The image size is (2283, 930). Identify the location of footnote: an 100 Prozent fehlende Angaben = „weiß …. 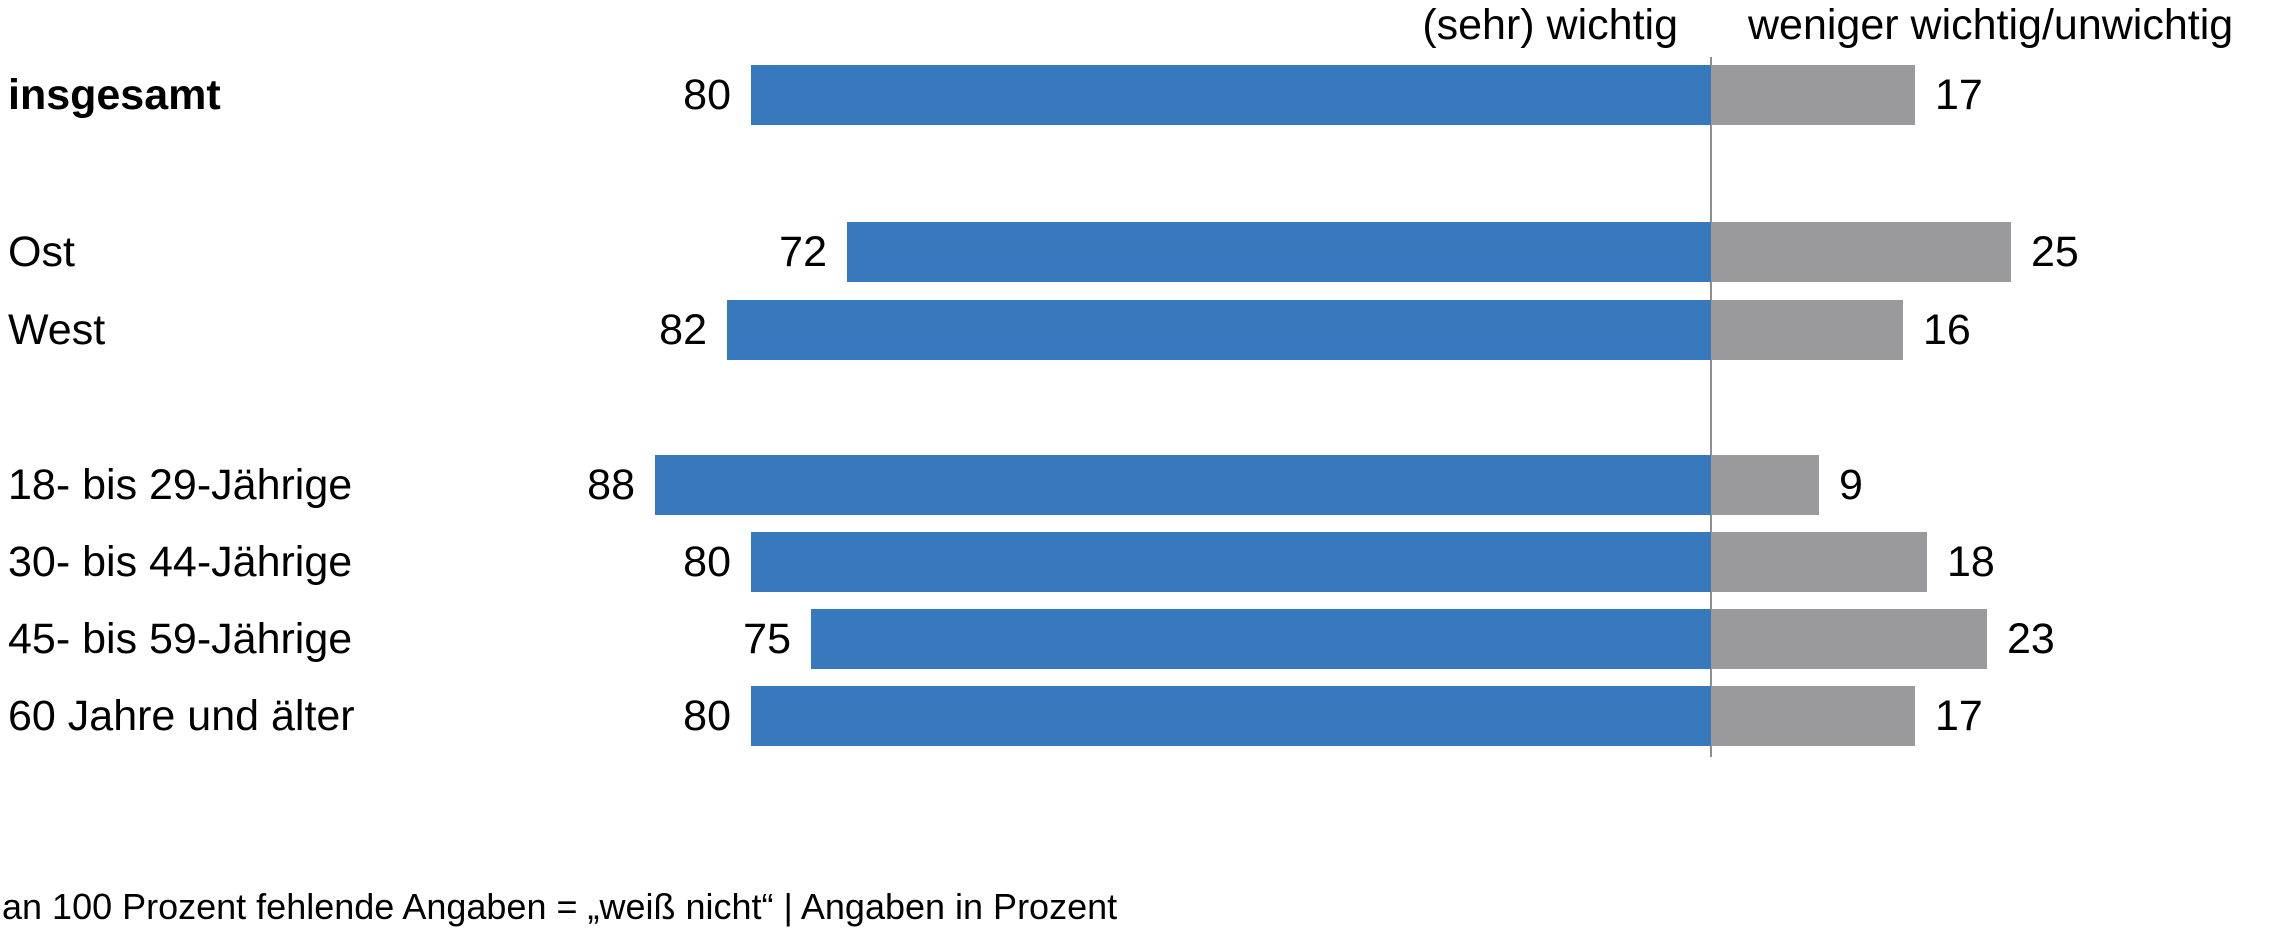
(560, 906).